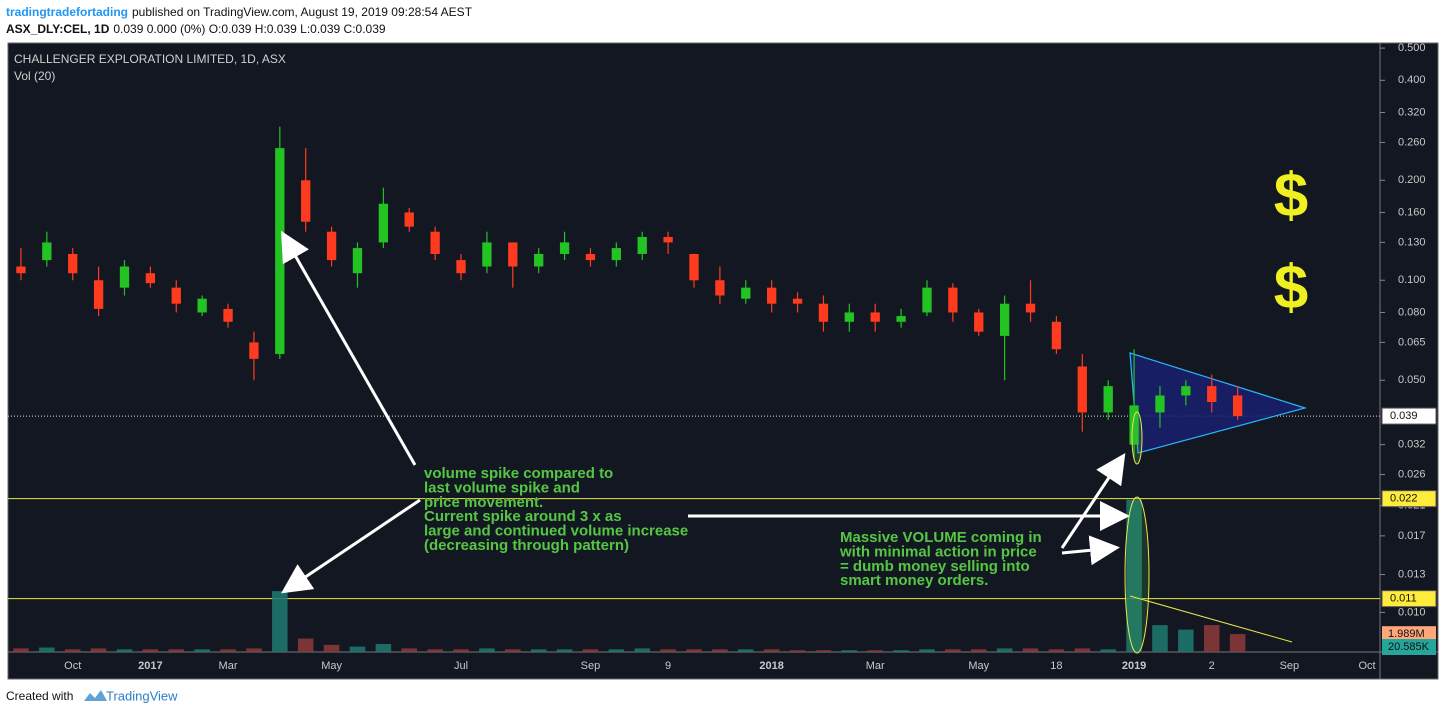 Image resolution: width=1444 pixels, height=720 pixels. Describe the element at coordinates (1291, 195) in the screenshot. I see `dollar-symbol: $` at that location.